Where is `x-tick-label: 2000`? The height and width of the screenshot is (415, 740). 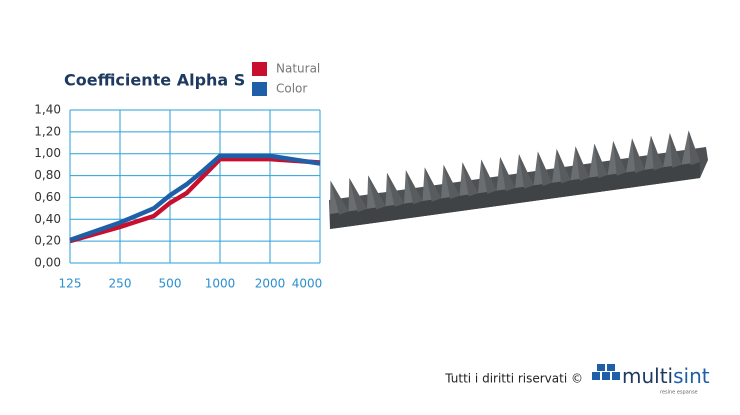
x-tick-label: 2000 is located at coordinates (270, 284).